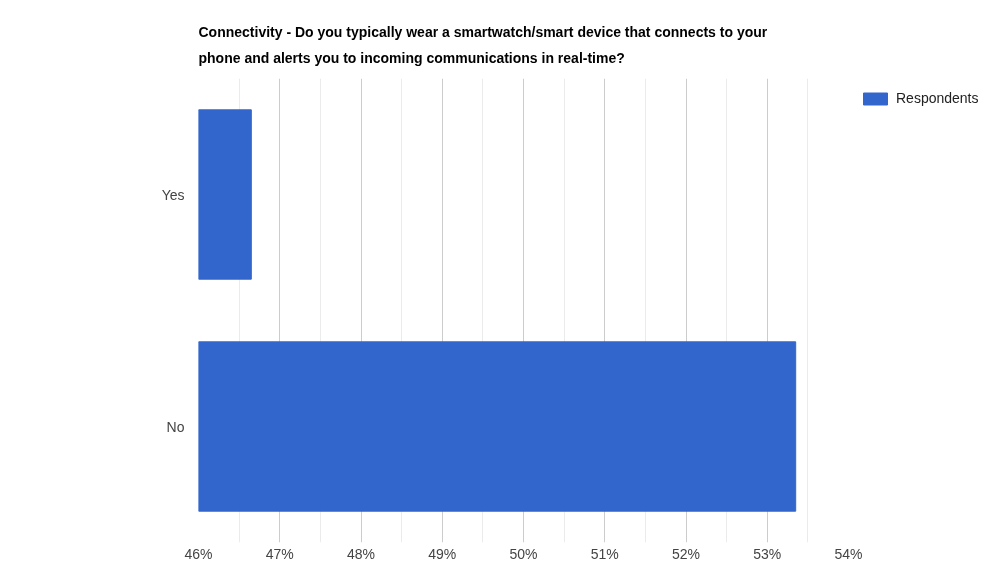 The width and height of the screenshot is (1005, 579). Describe the element at coordinates (523, 553) in the screenshot. I see `x-tick-label: 50%` at that location.